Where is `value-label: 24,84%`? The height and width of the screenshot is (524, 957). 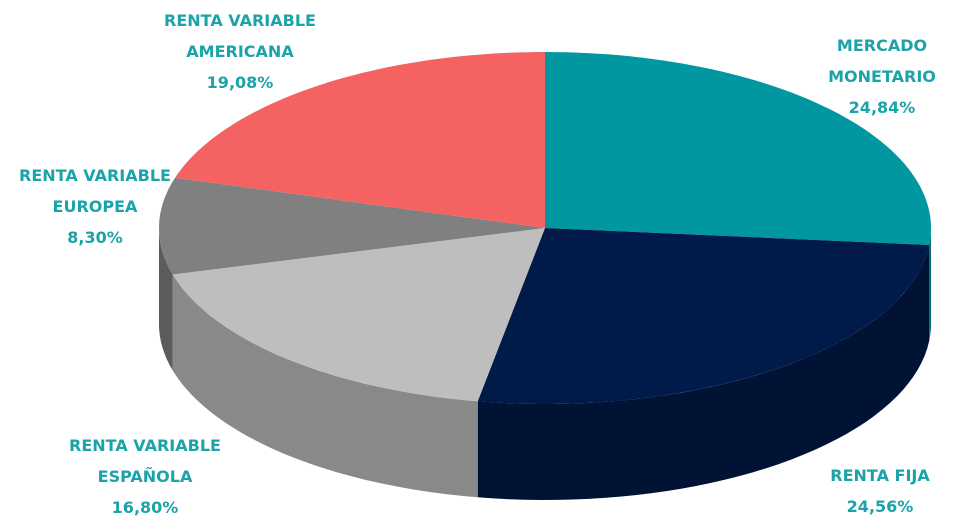 value-label: 24,84% is located at coordinates (882, 107).